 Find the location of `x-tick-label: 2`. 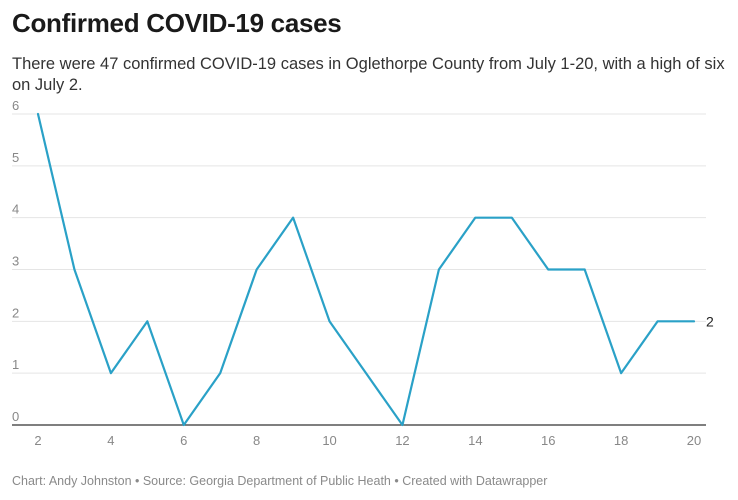

x-tick-label: 2 is located at coordinates (37, 440).